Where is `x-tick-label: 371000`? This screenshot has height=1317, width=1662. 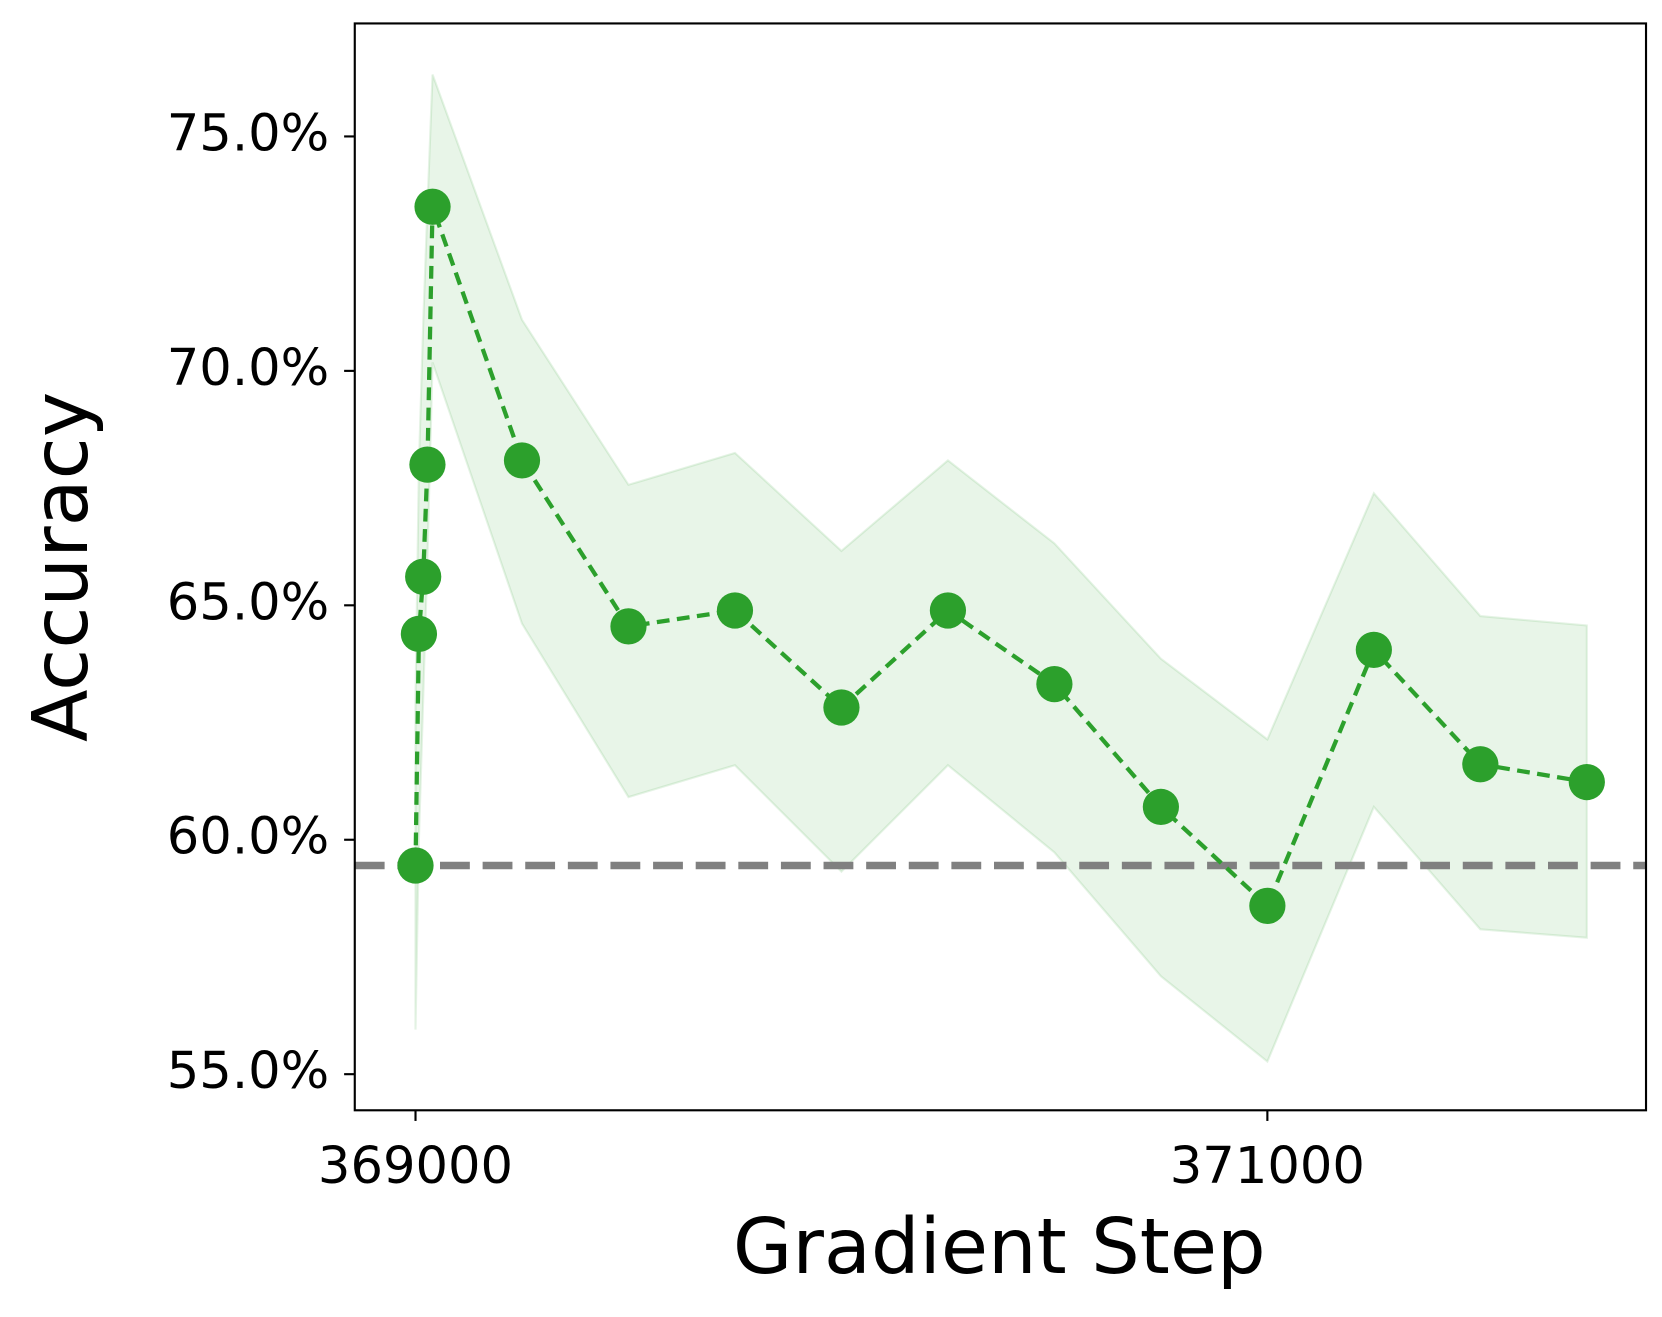 x-tick-label: 371000 is located at coordinates (1267, 1166).